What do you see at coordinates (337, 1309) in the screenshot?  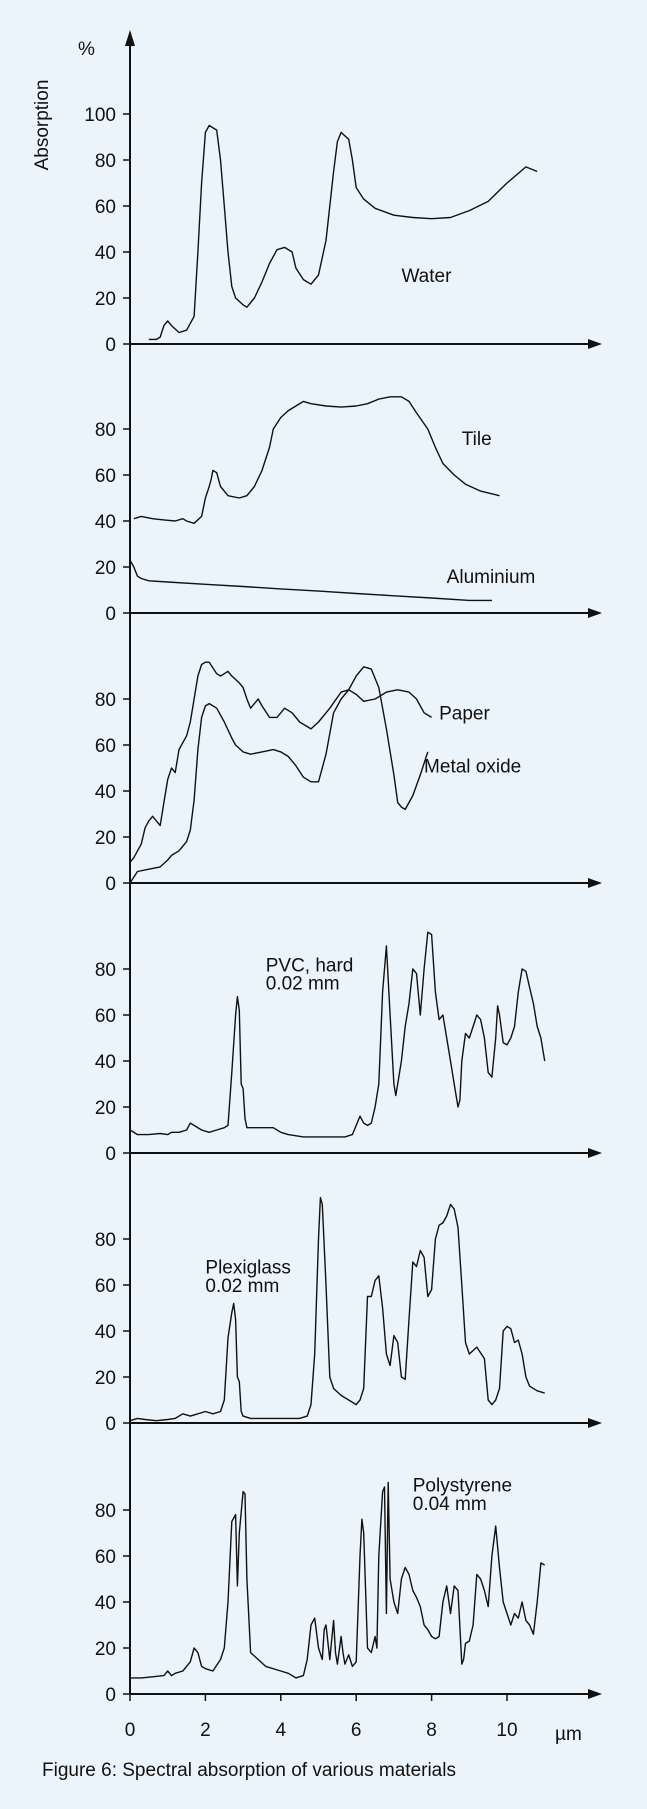 I see `panel-4-series-0-line` at bounding box center [337, 1309].